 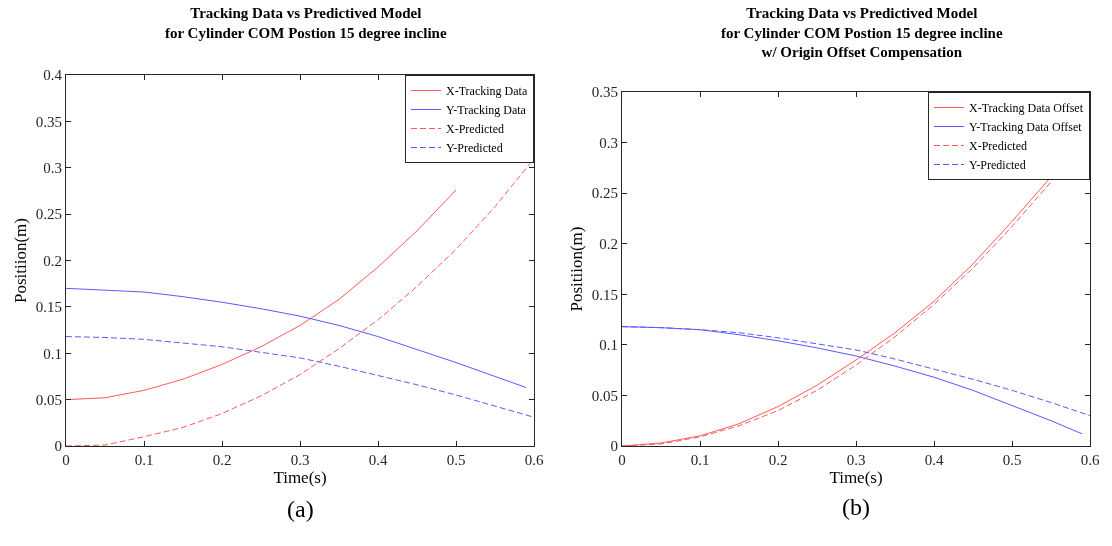 What do you see at coordinates (487, 91) in the screenshot?
I see `legend-label: X-Tracking Data` at bounding box center [487, 91].